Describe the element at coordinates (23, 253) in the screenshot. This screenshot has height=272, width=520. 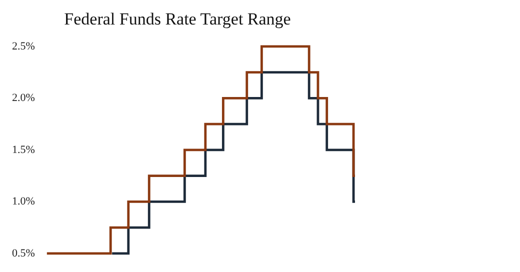
I see `y-tick-label: 0.5%` at that location.